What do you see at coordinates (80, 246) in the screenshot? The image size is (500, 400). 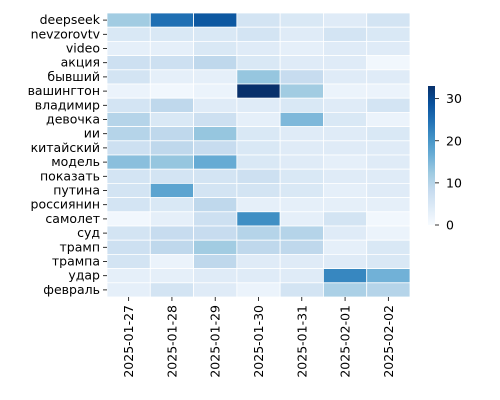 I see `row-label: трамп` at bounding box center [80, 246].